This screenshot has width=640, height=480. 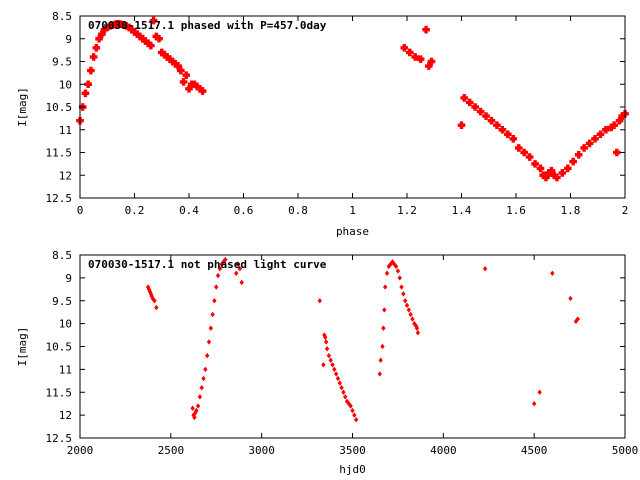 I want to click on unphased-x-tick-label: 4000, so click(x=443, y=450).